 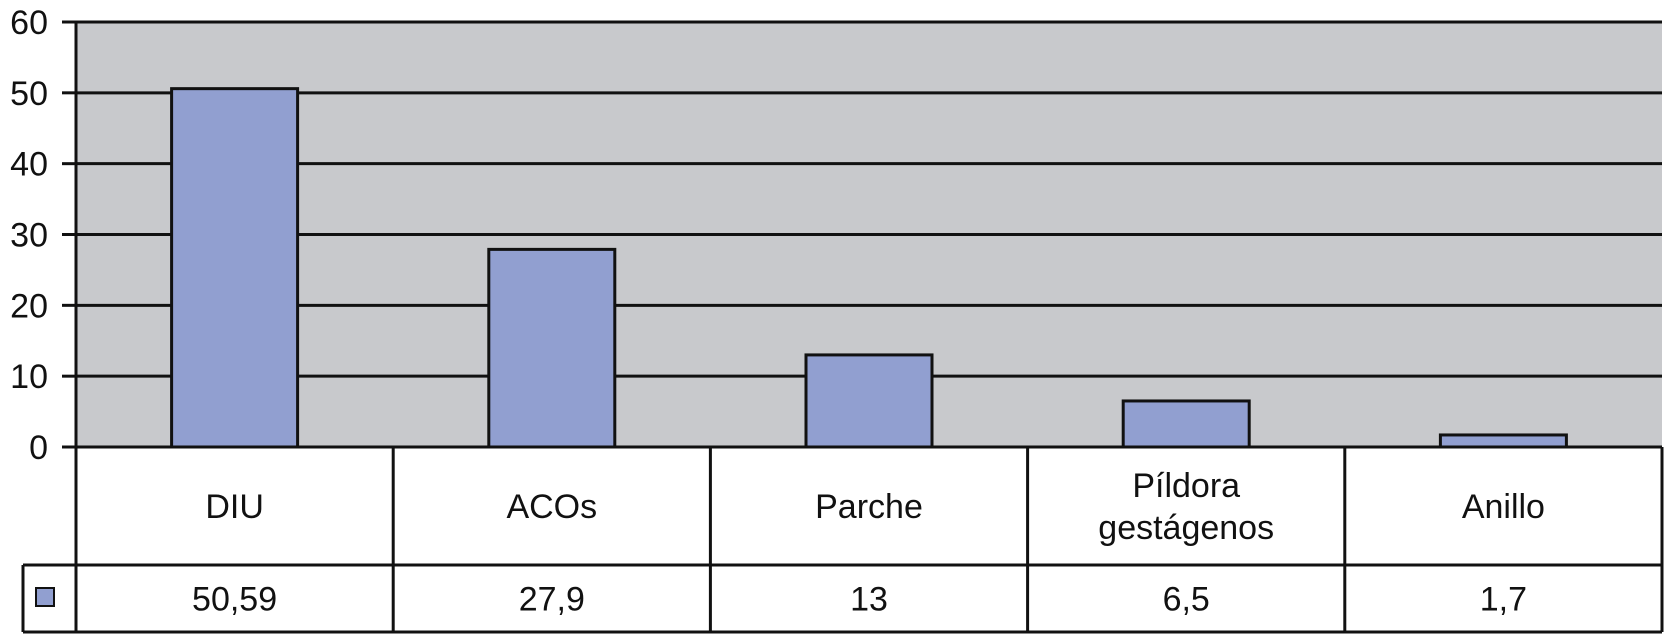 What do you see at coordinates (551, 507) in the screenshot?
I see `category-label: ACOs` at bounding box center [551, 507].